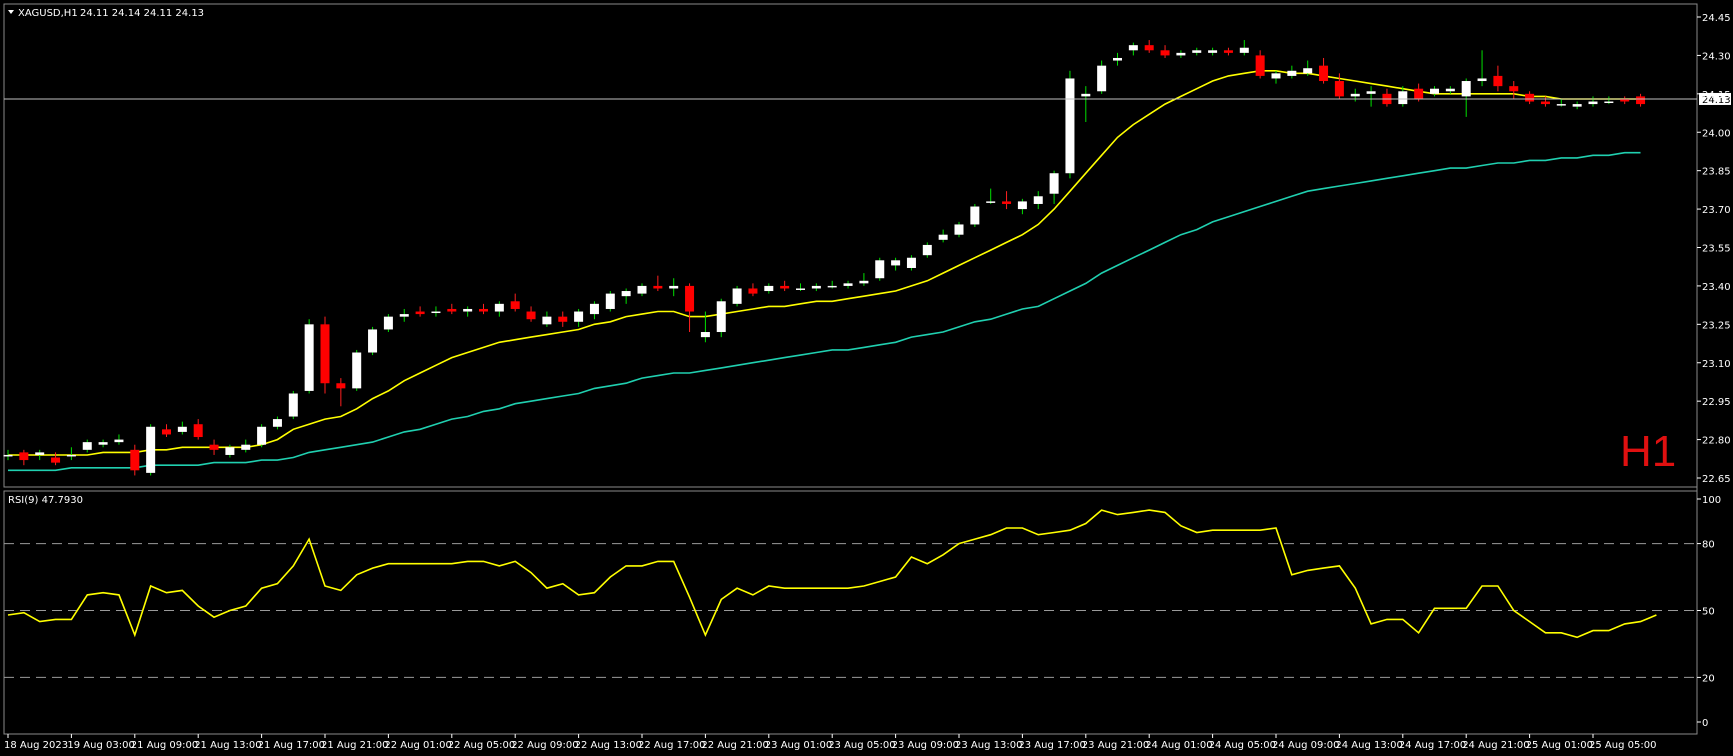 This screenshot has height=756, width=1733. What do you see at coordinates (1242, 745) in the screenshot?
I see `time-tick-label: 24 Aug 05:00` at bounding box center [1242, 745].